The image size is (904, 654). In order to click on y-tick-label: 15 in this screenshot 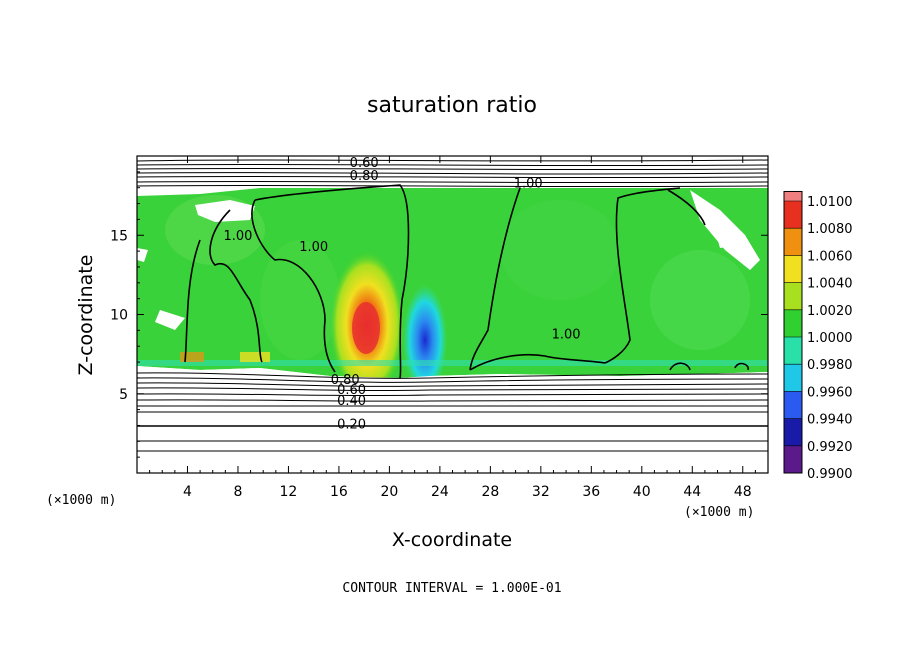, I will do `click(119, 236)`.